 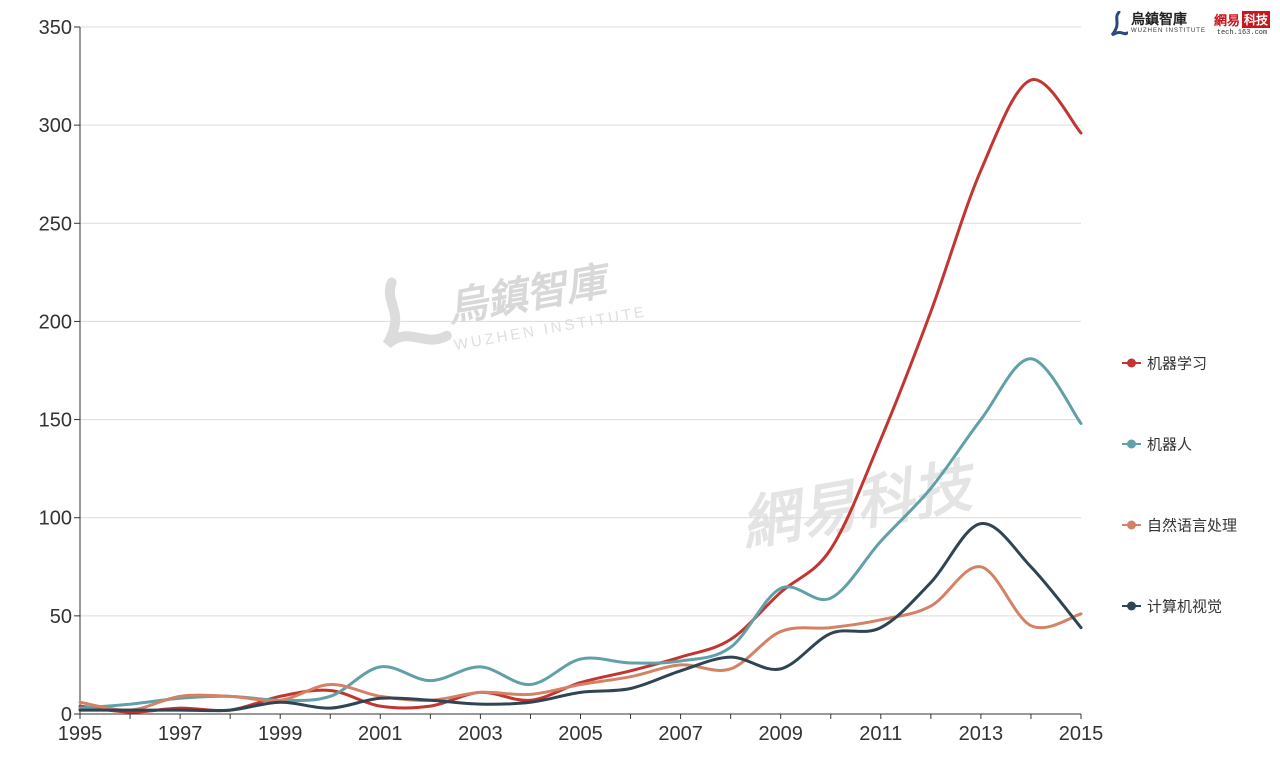 I want to click on x-tick-label: 2003, so click(x=480, y=734).